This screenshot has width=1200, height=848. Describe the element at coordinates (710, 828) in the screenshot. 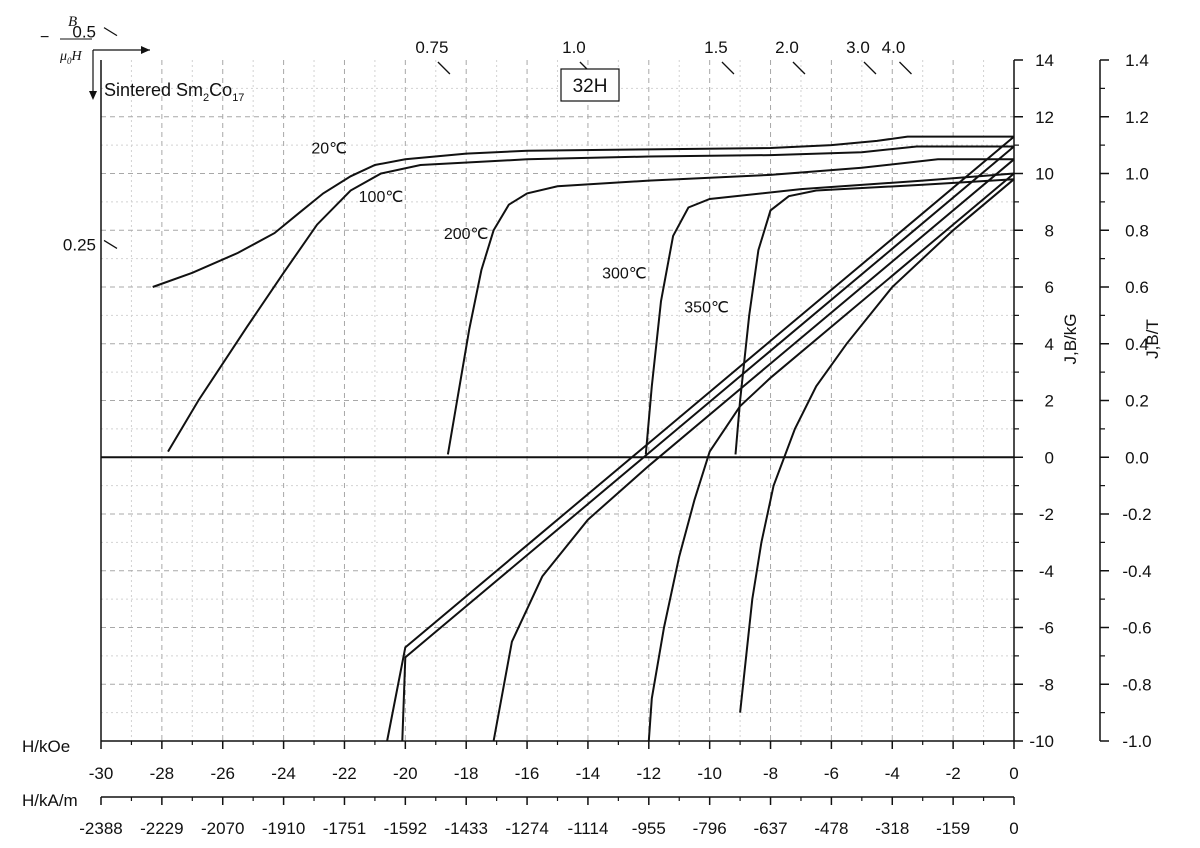

I see `x-tick-label-kam: -796` at that location.